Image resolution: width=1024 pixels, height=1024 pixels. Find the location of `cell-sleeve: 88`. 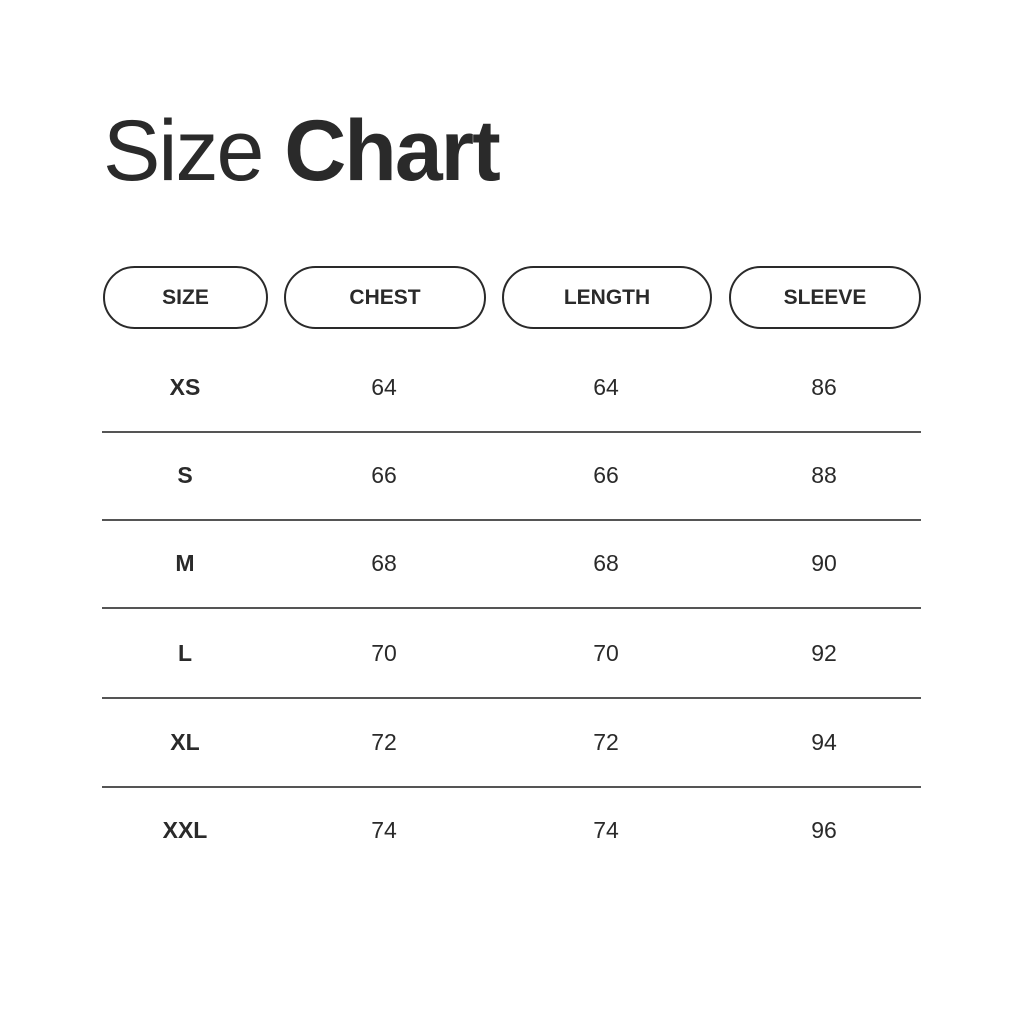

cell-sleeve: 88 is located at coordinates (824, 475).